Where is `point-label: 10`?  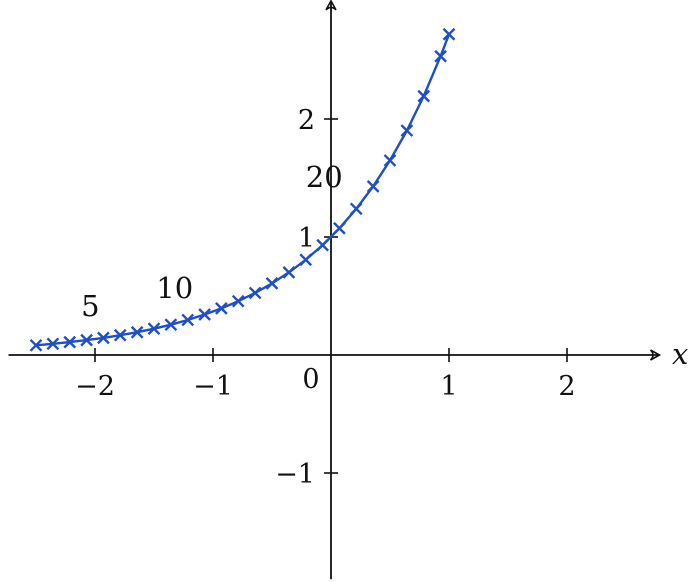
point-label: 10 is located at coordinates (174, 288).